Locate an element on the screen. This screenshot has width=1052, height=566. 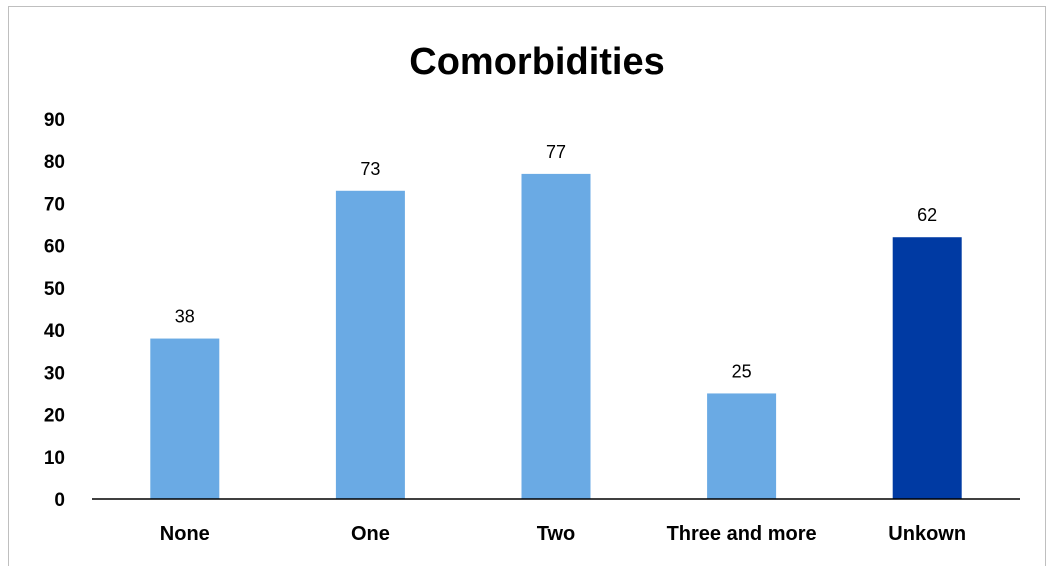
y-axis-ticks: 0 10 20 30 40 50 60 70 80 90 is located at coordinates (54, 310).